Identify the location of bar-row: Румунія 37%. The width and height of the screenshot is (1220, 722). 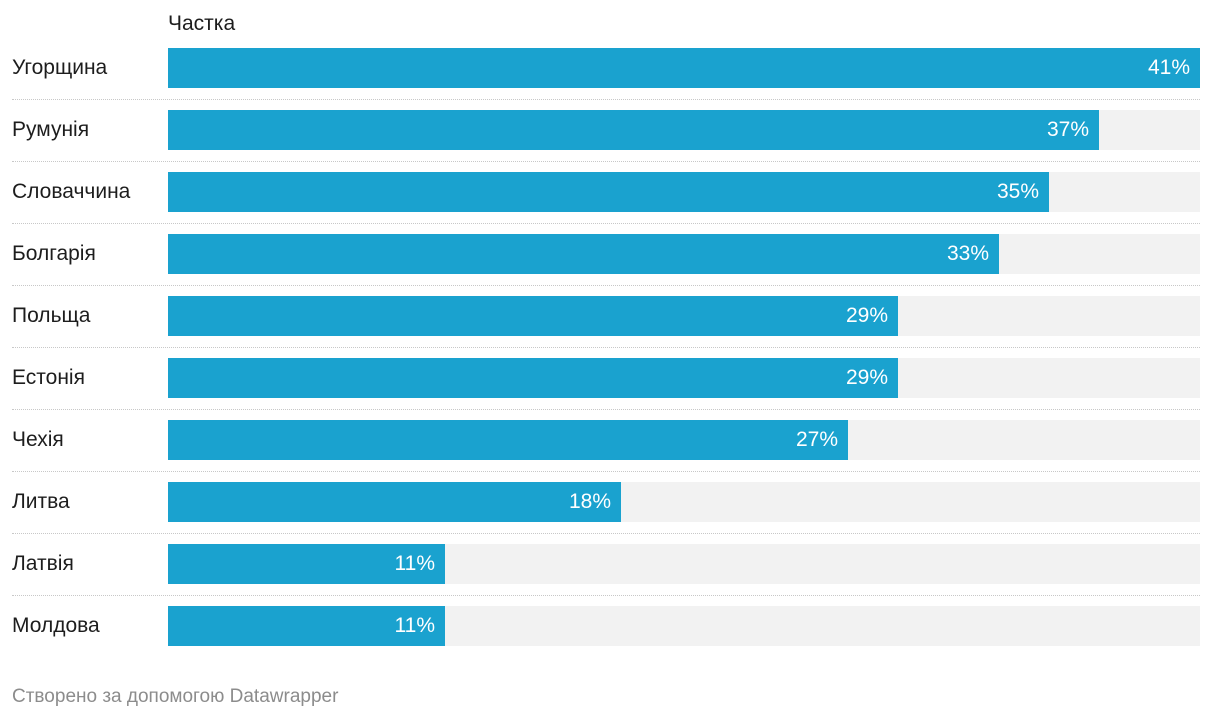
(610, 141).